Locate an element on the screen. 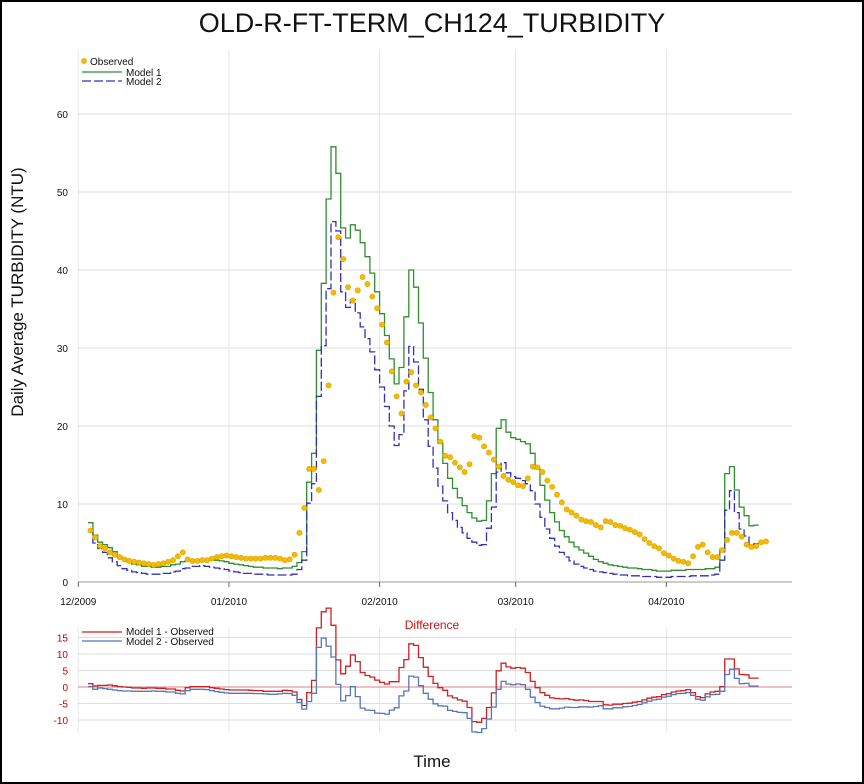 Image resolution: width=864 pixels, height=784 pixels. diff-y-tick-label: 0 is located at coordinates (65, 688).